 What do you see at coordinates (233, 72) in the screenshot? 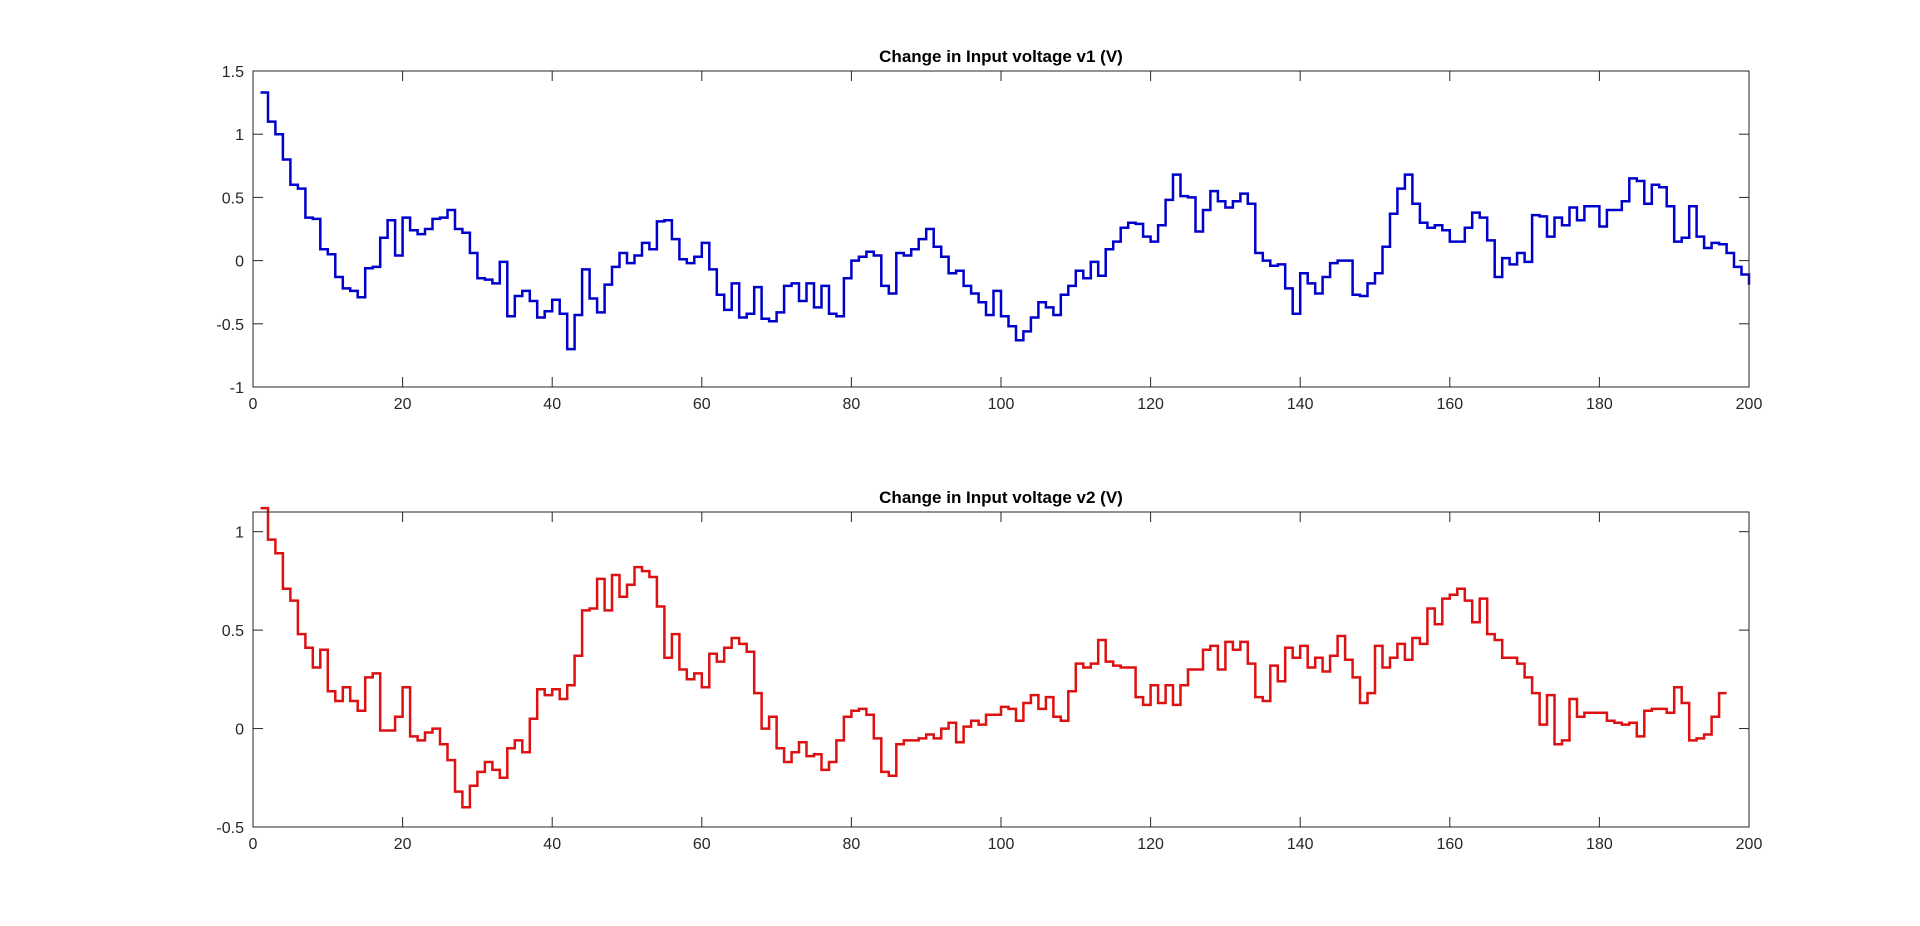
I see `y-tick-label: 1.5` at bounding box center [233, 72].